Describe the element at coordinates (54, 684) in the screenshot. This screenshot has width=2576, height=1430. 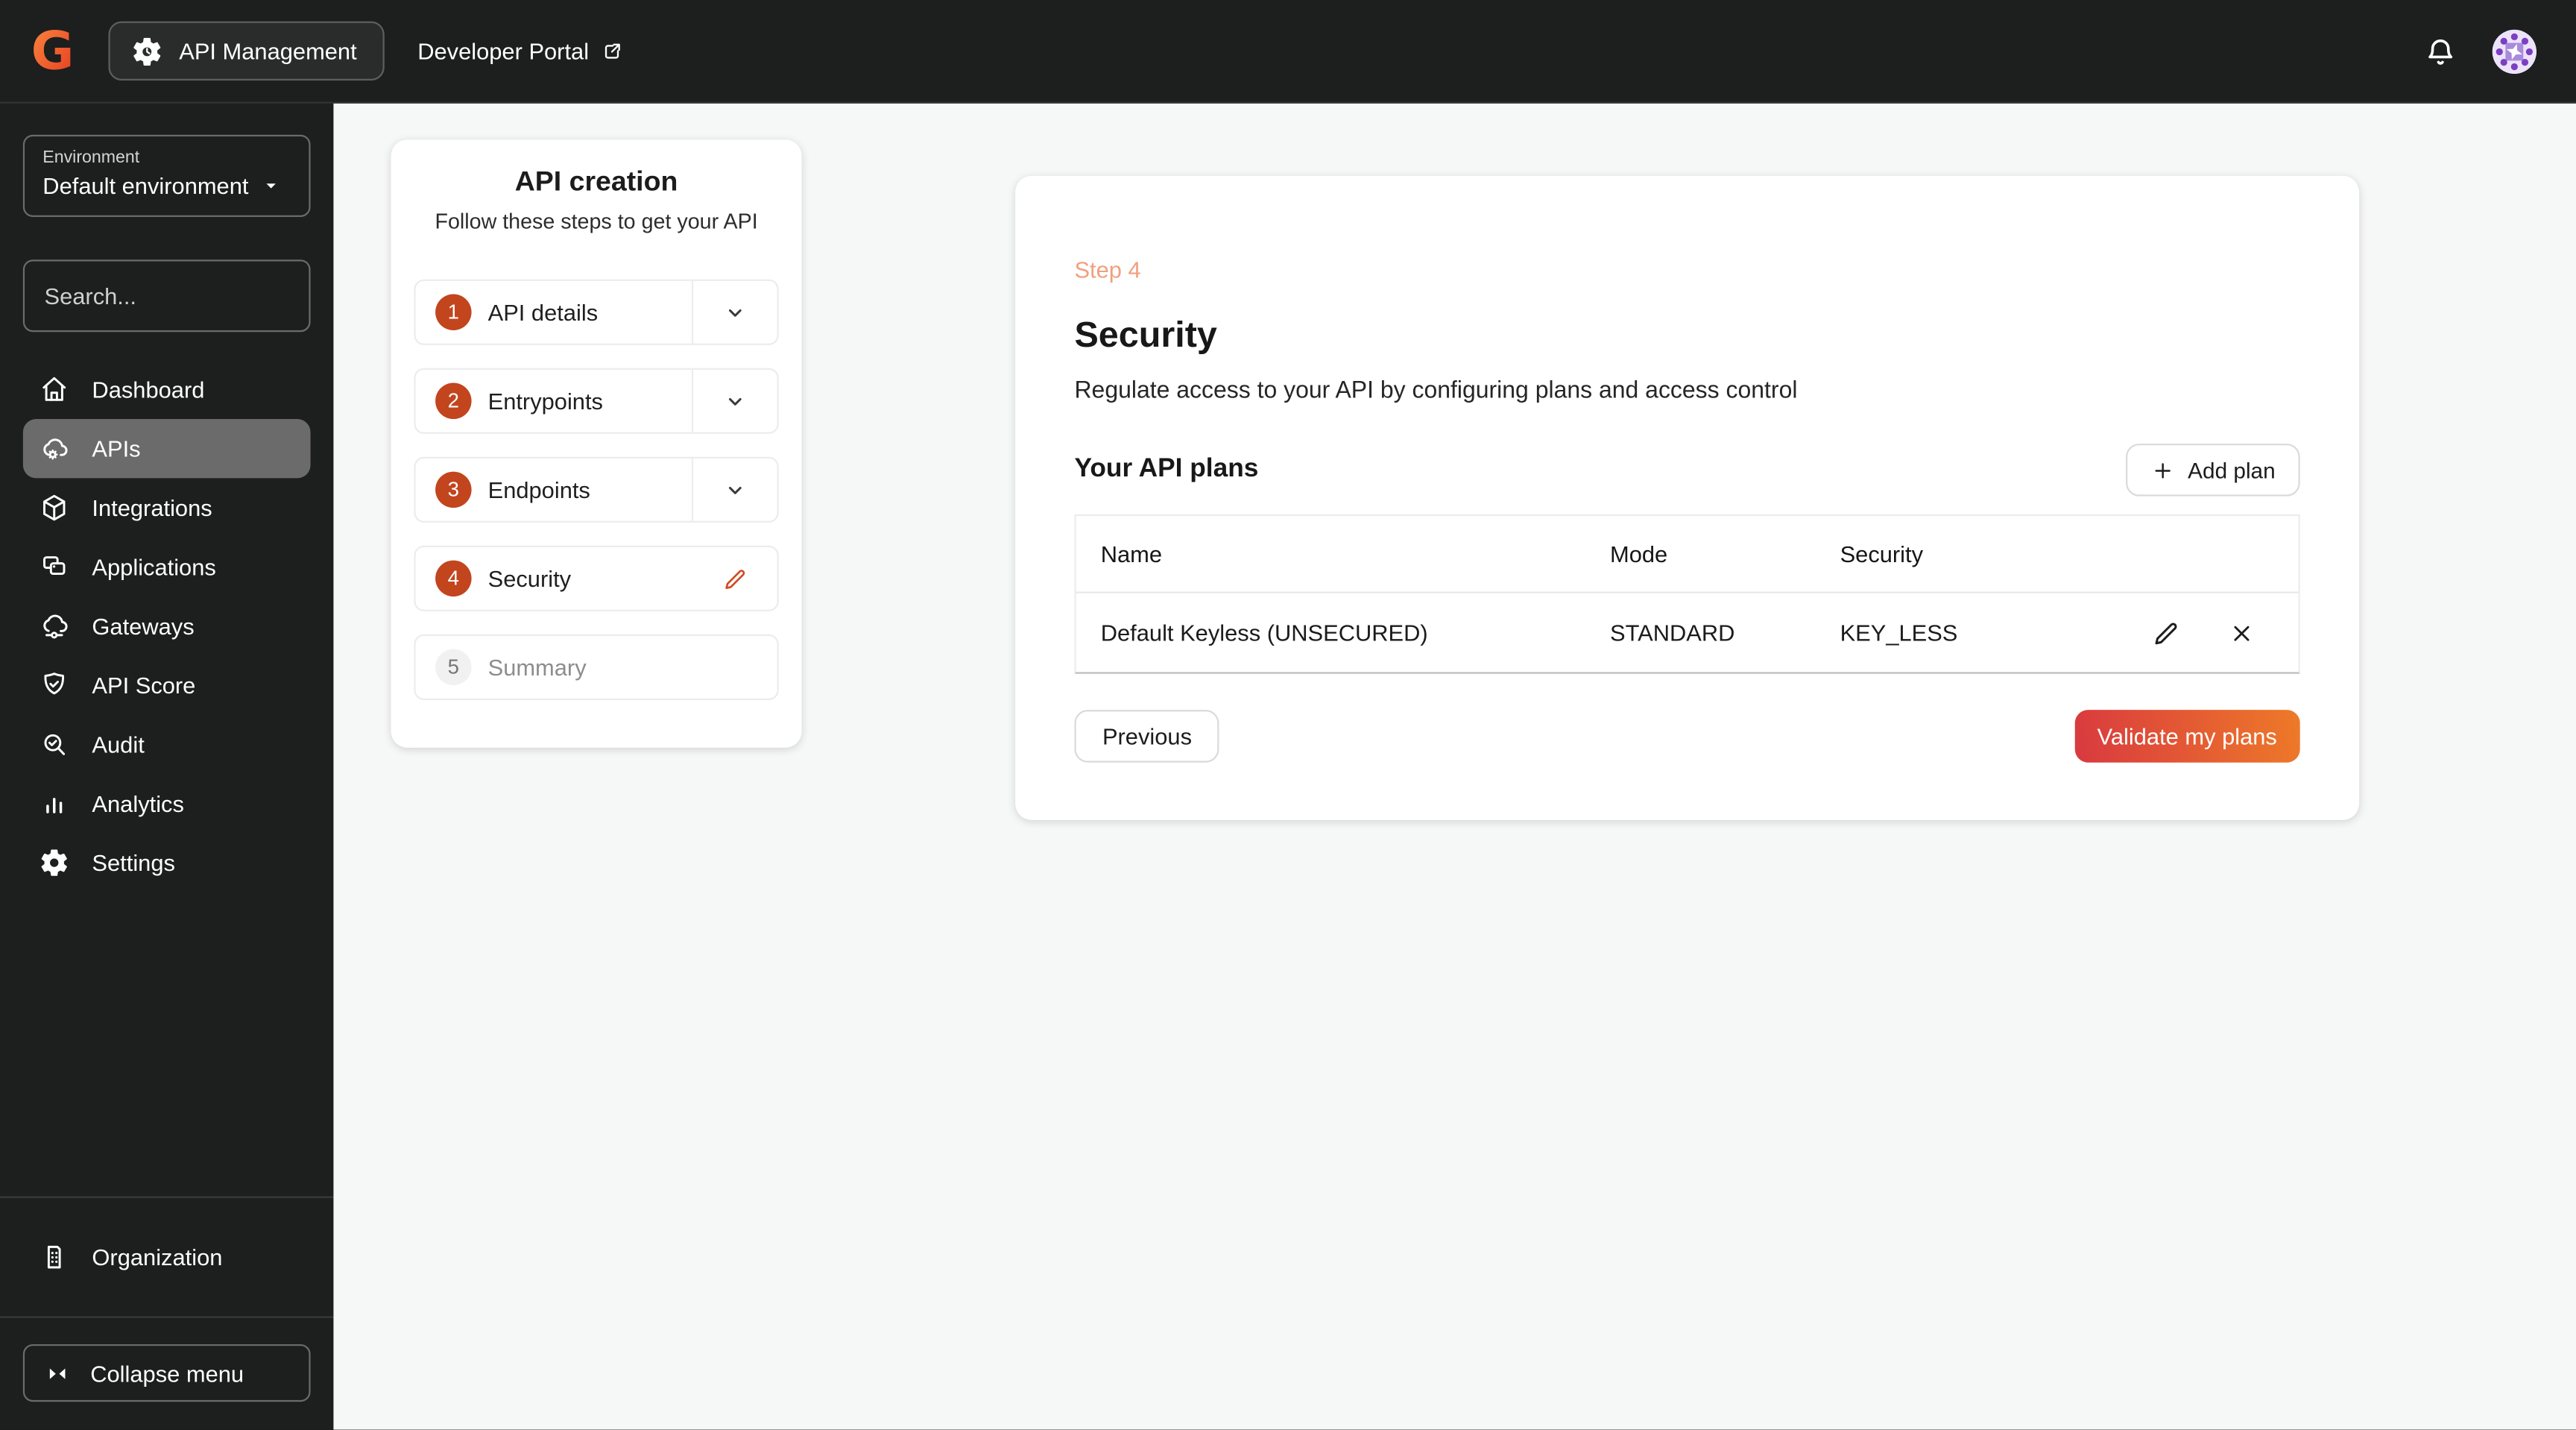
I see `shield-check-icon` at that location.